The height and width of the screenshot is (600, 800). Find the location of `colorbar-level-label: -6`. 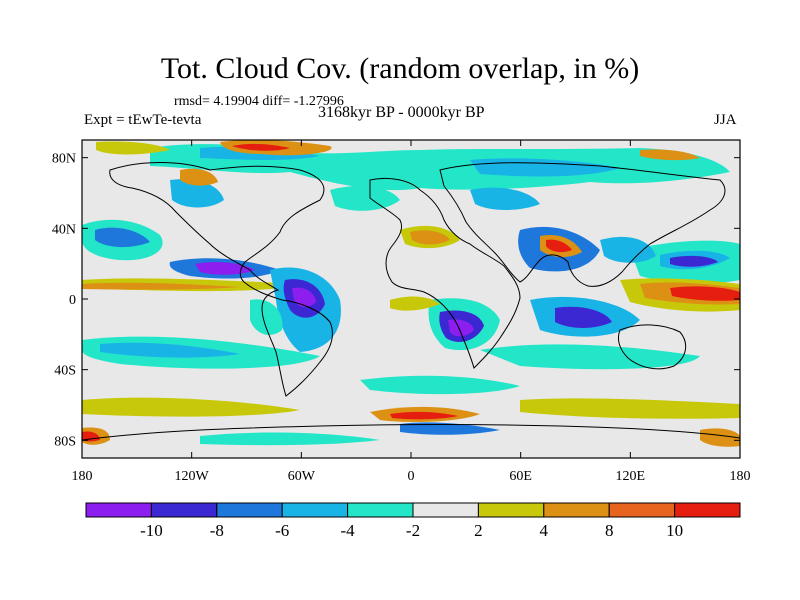

colorbar-level-label: -6 is located at coordinates (282, 530).